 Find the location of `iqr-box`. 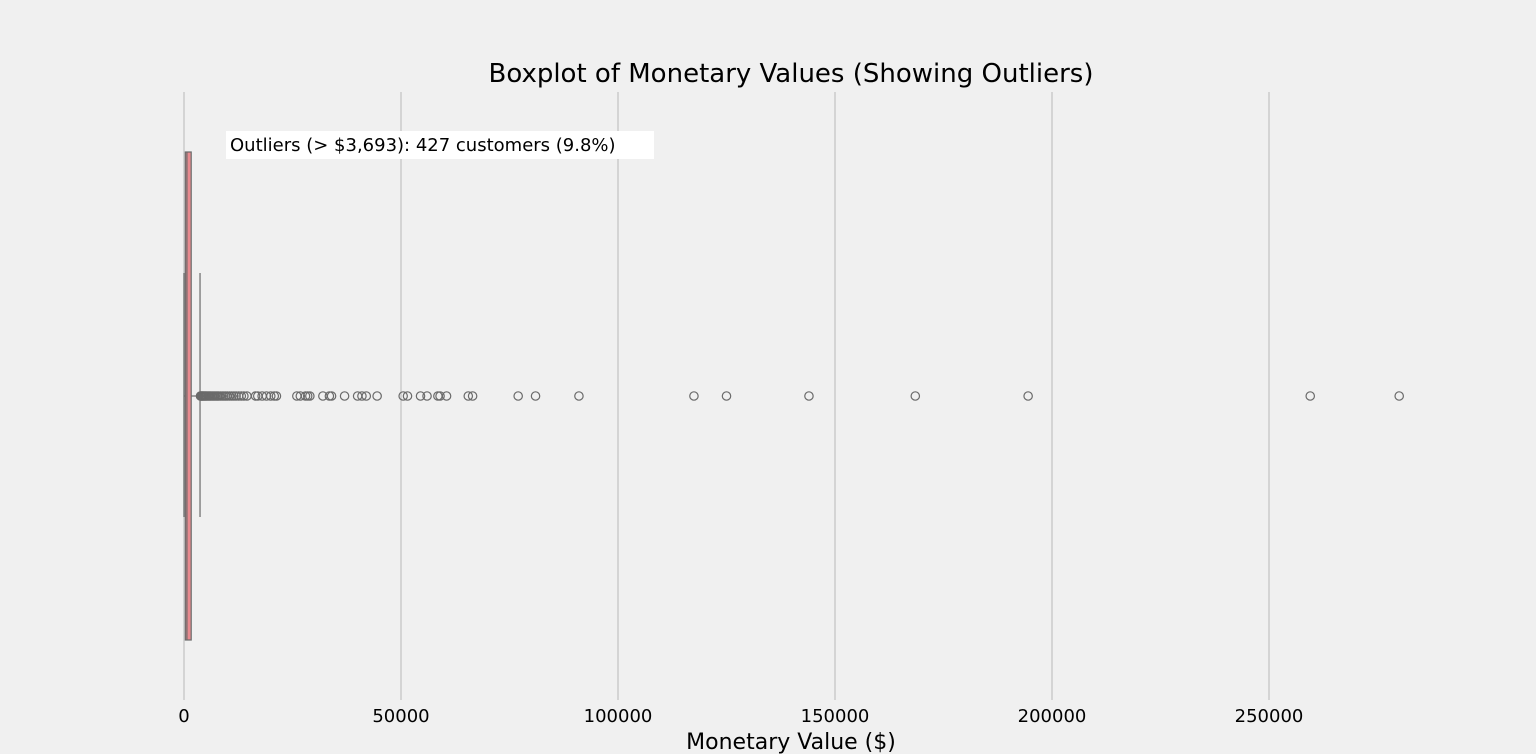

iqr-box is located at coordinates (188, 396).